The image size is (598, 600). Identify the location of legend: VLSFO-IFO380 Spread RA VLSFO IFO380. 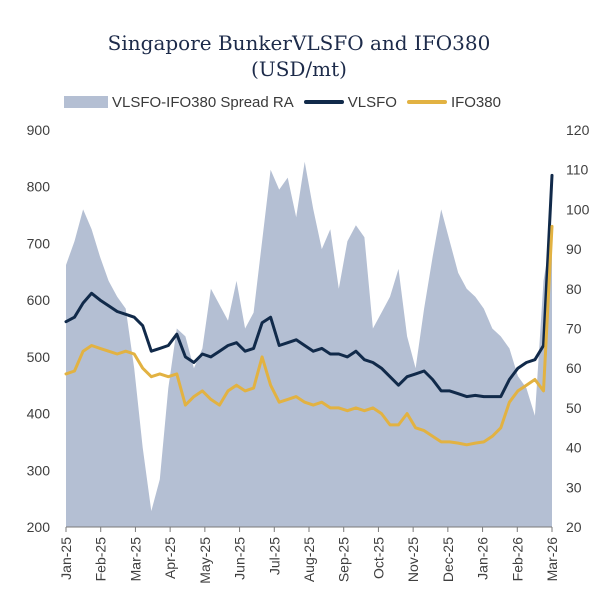
(287, 102).